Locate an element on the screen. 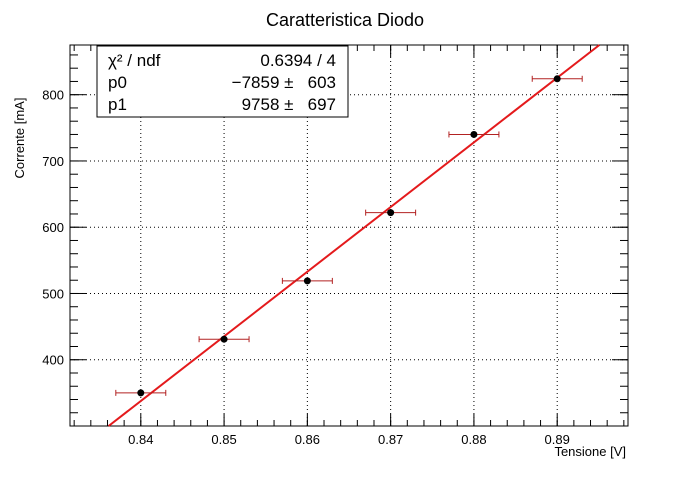  x-tick-label: 0.88 is located at coordinates (473, 439).